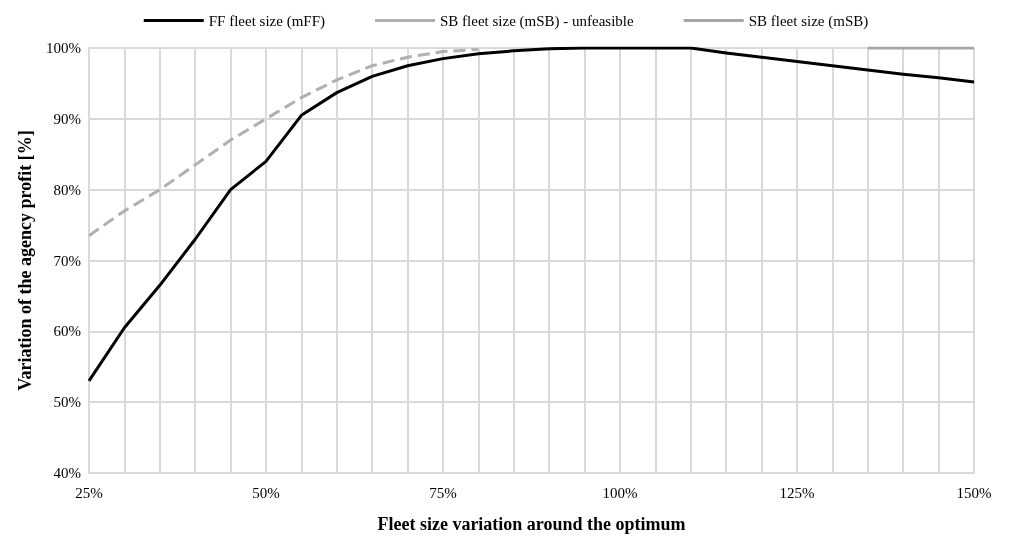 The height and width of the screenshot is (556, 1012). What do you see at coordinates (531, 524) in the screenshot?
I see `x-axis-title: Fleet size variation around the optimum` at bounding box center [531, 524].